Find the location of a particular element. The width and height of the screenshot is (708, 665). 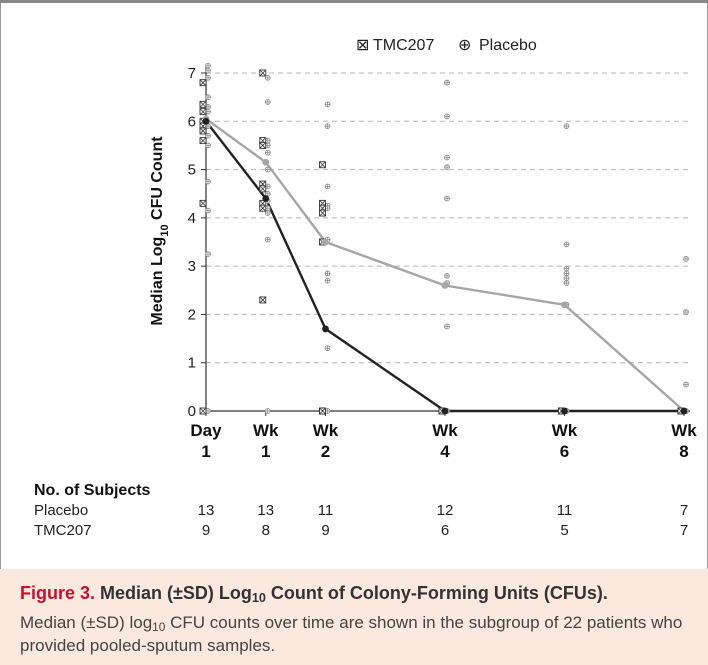

subjects-count-placebo-1: 13 is located at coordinates (265, 510).